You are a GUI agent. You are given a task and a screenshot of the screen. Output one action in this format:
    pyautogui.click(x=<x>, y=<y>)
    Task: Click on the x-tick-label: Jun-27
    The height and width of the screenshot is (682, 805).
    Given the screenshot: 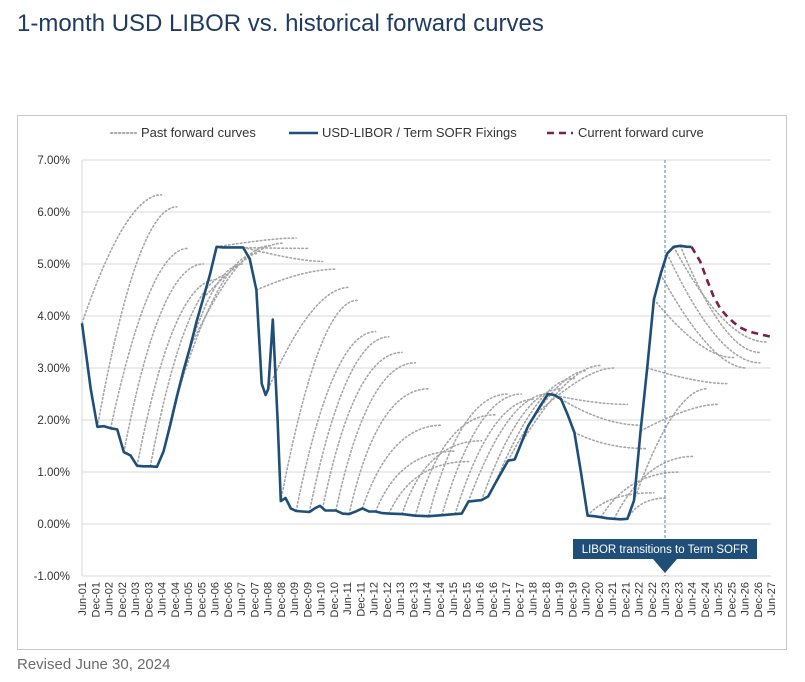 What is the action you would take?
    pyautogui.click(x=772, y=599)
    